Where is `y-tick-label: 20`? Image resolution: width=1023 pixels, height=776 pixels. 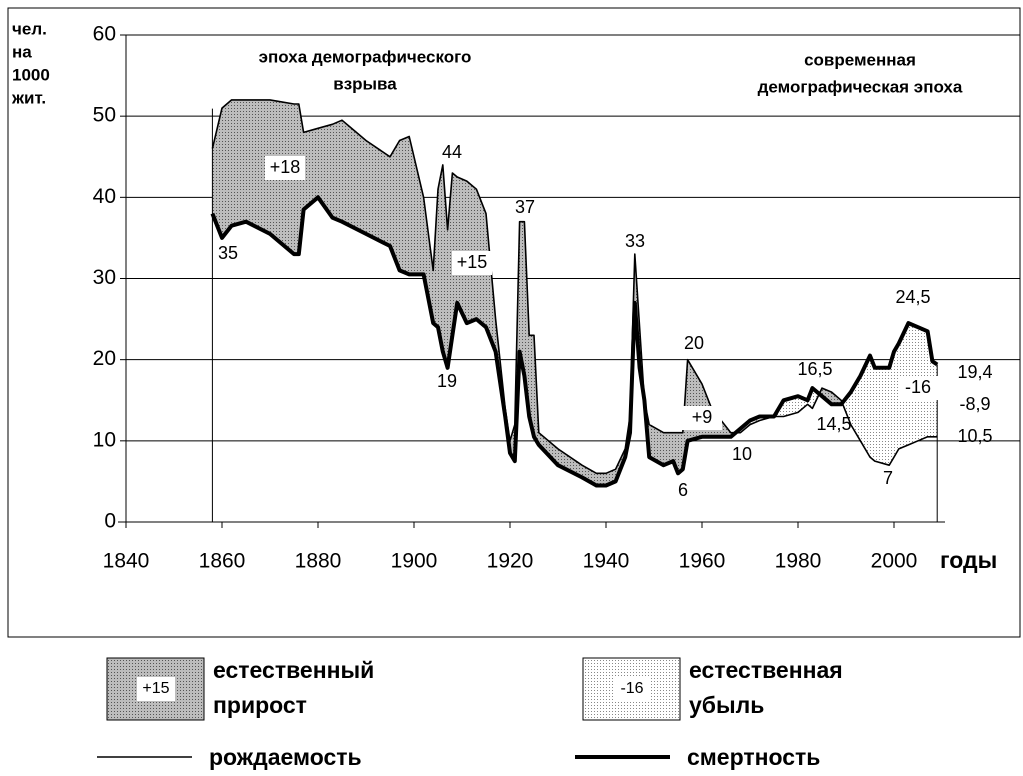
y-tick-label: 20 is located at coordinates (104, 358).